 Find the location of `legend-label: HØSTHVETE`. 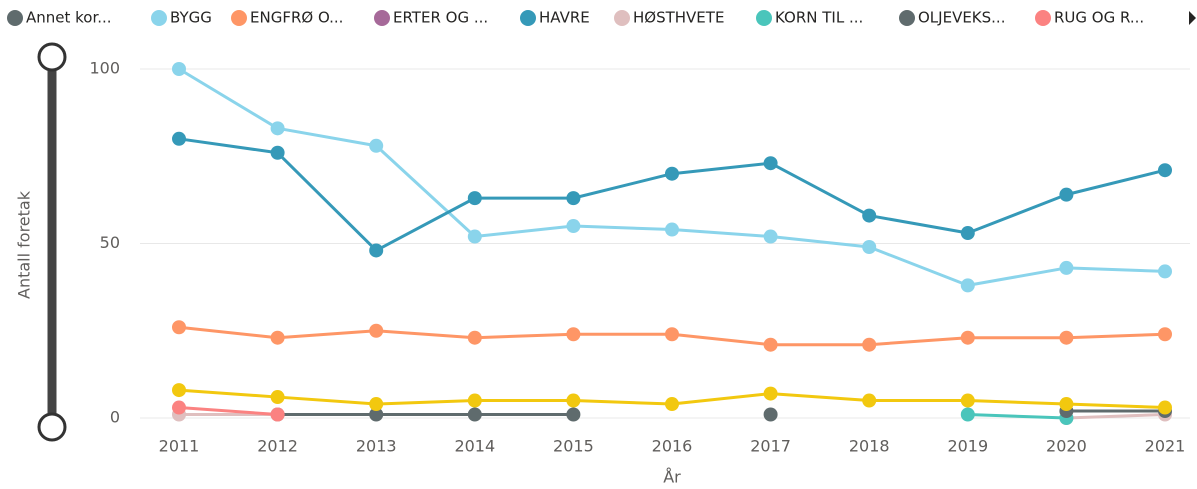

legend-label: HØSTHVETE is located at coordinates (678, 18).